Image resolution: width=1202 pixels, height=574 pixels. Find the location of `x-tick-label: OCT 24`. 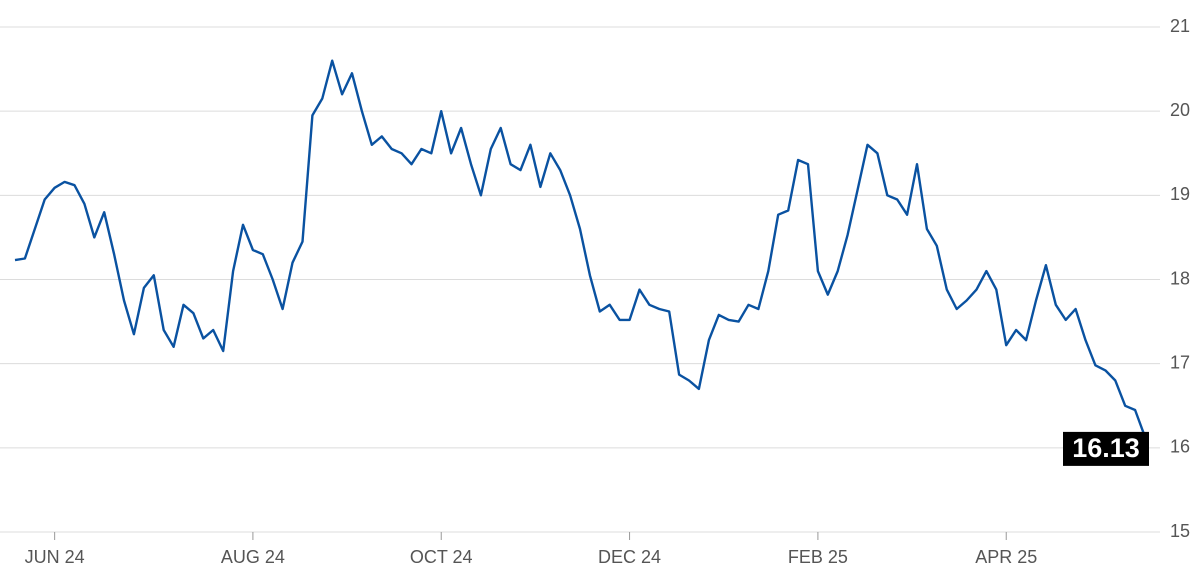

x-tick-label: OCT 24 is located at coordinates (441, 557).